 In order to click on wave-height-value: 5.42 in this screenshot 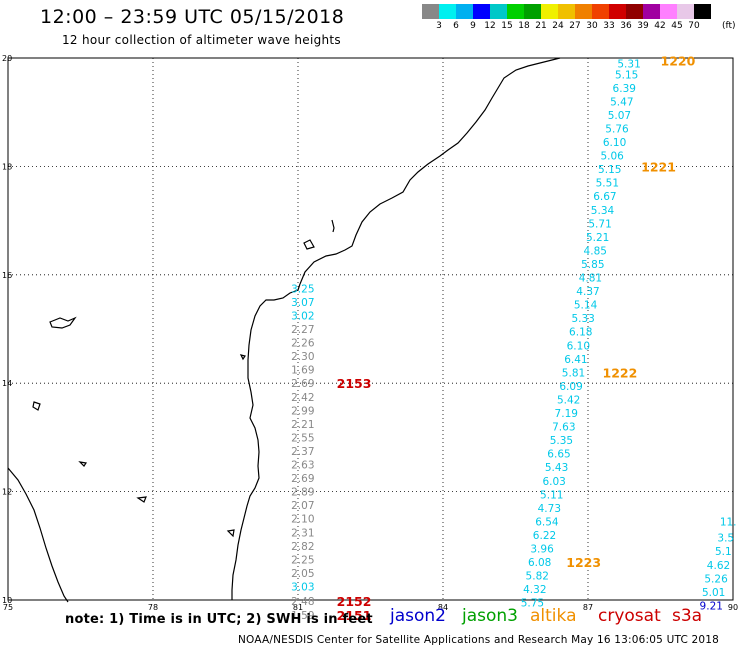, I will do `click(568, 400)`.